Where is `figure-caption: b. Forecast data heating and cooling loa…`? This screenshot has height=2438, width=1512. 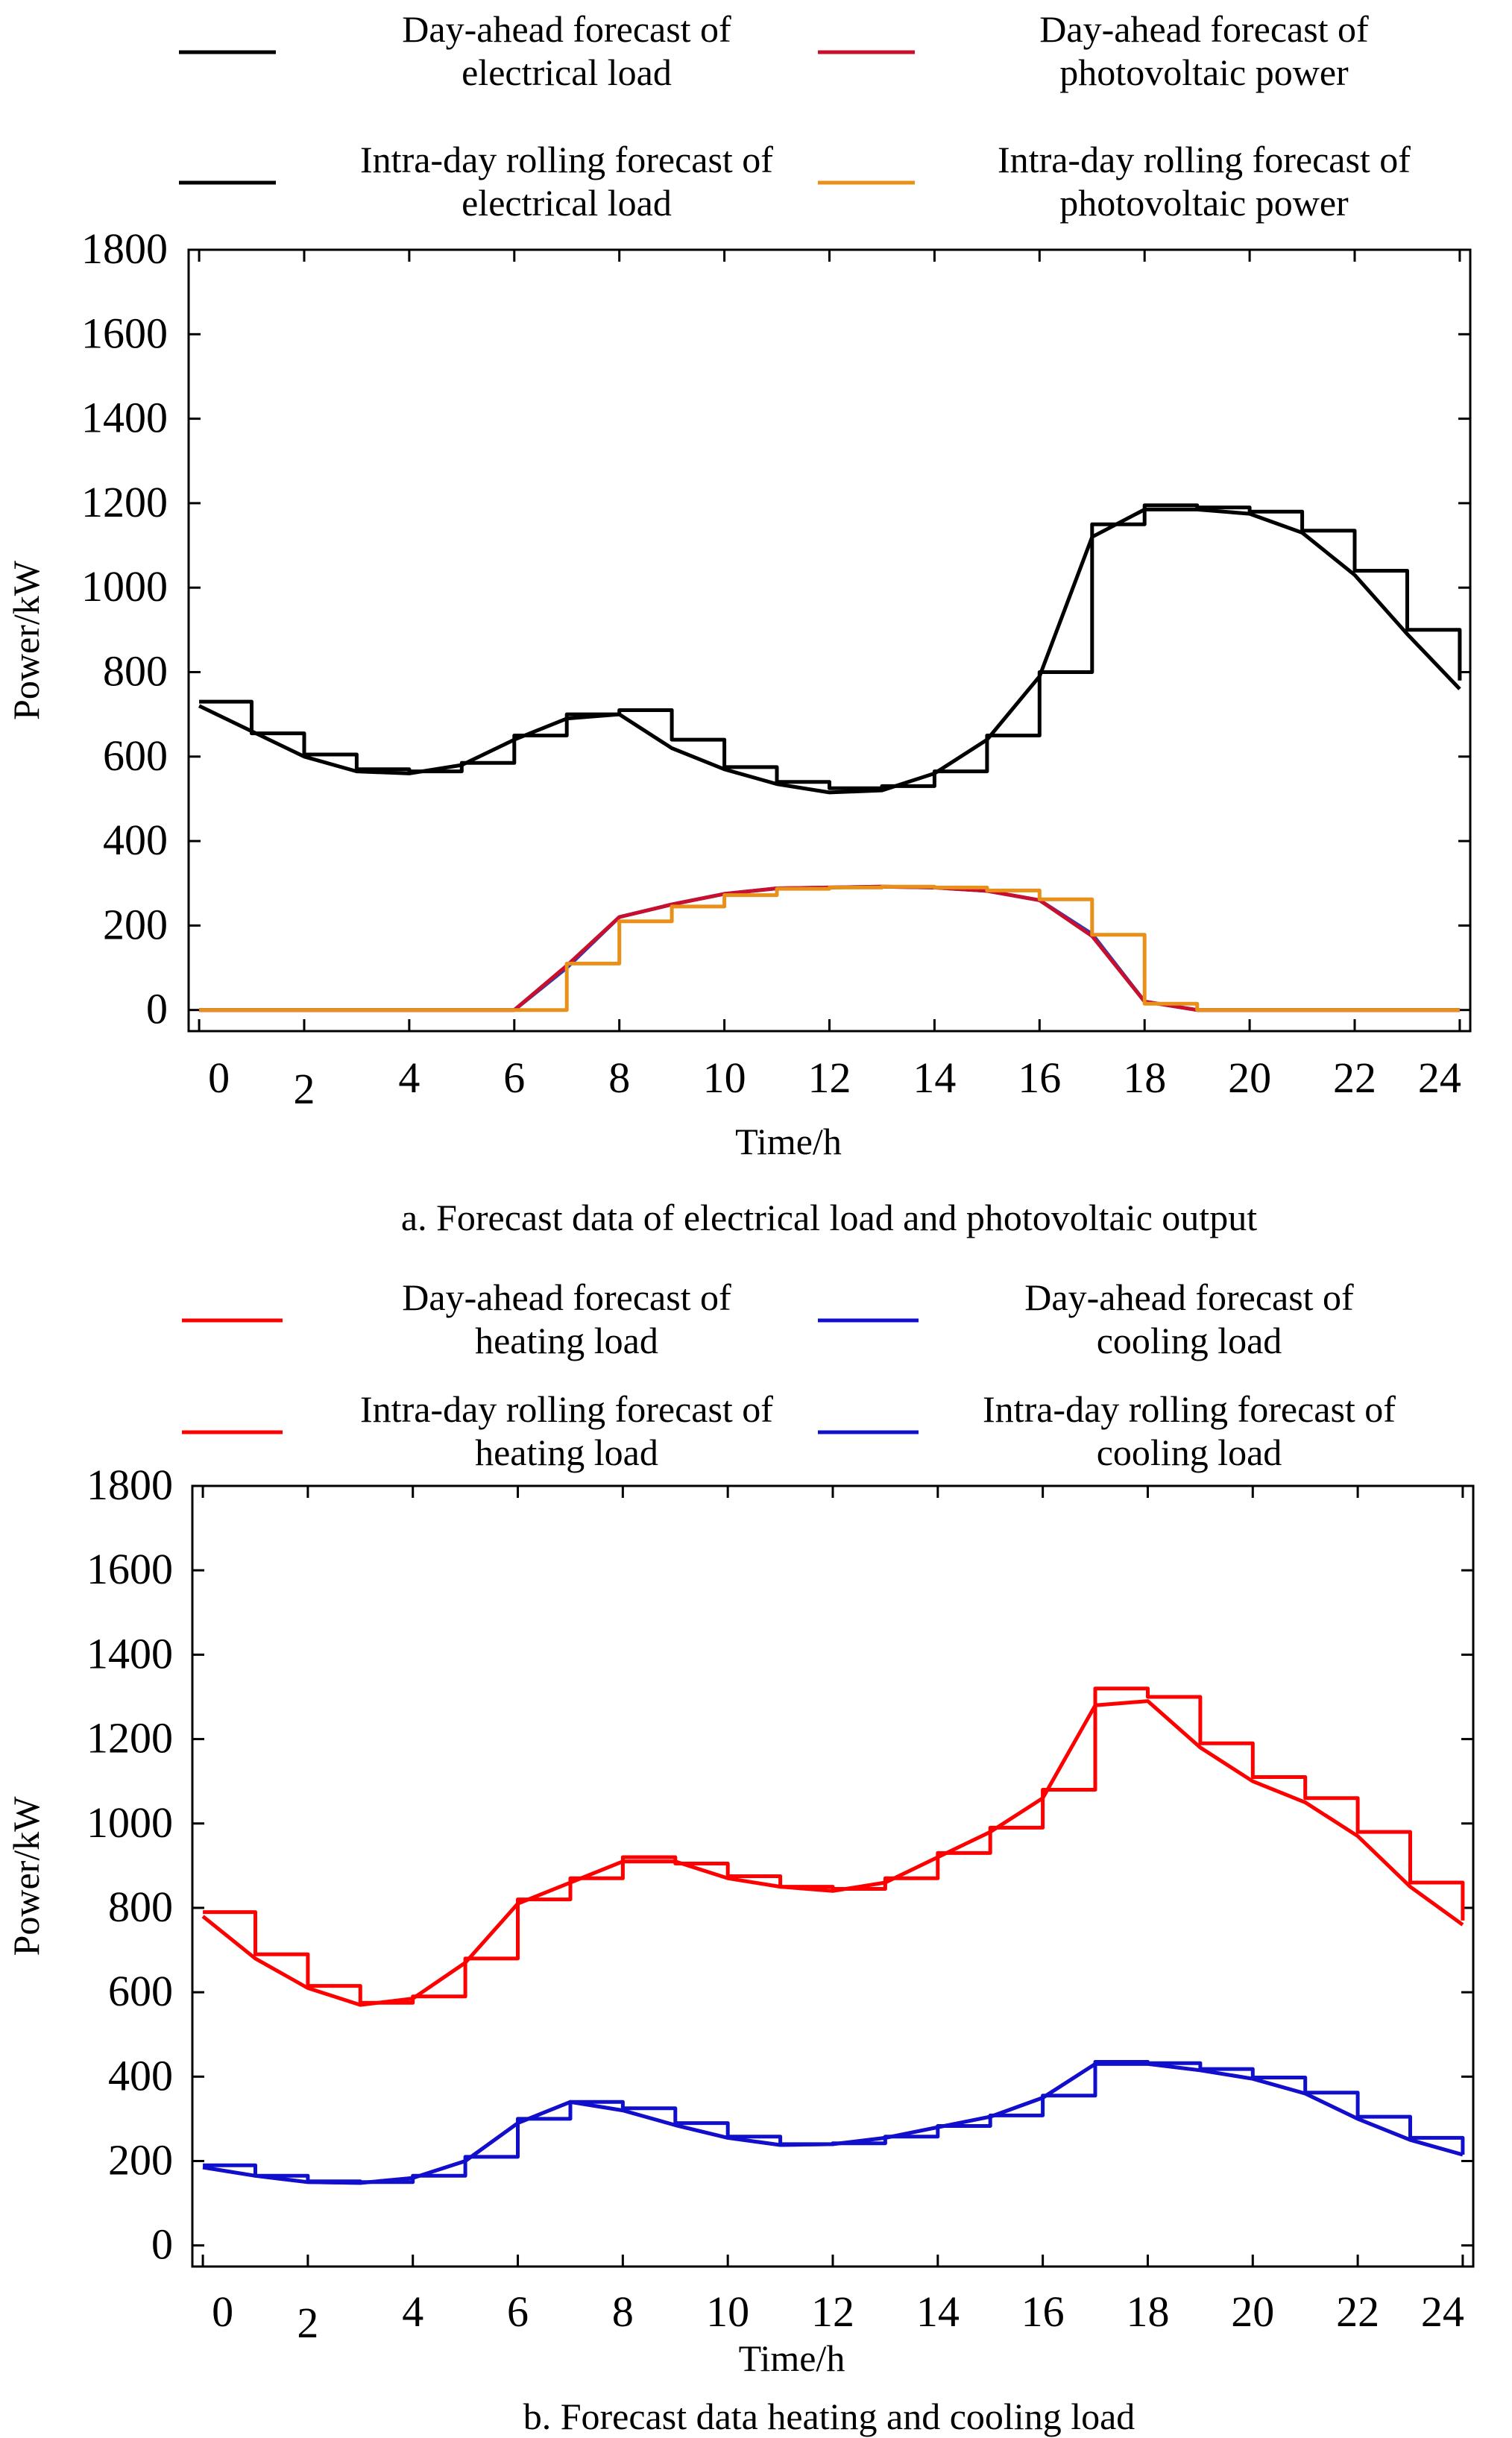
figure-caption: b. Forecast data heating and cooling loa… is located at coordinates (829, 2416).